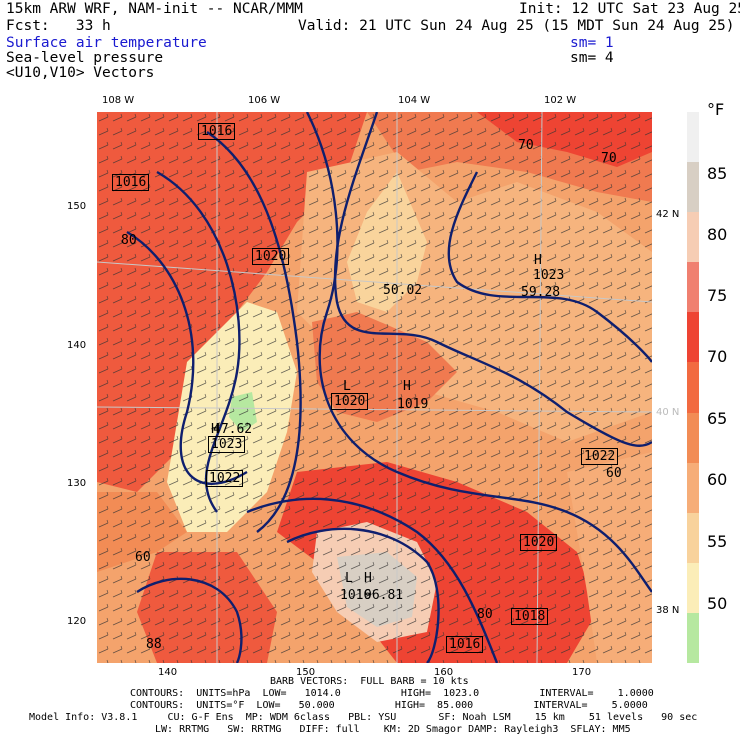 Image resolution: width=740 pixels, height=740 pixels. Describe the element at coordinates (717, 234) in the screenshot. I see `colorbar-label: 80` at that location.